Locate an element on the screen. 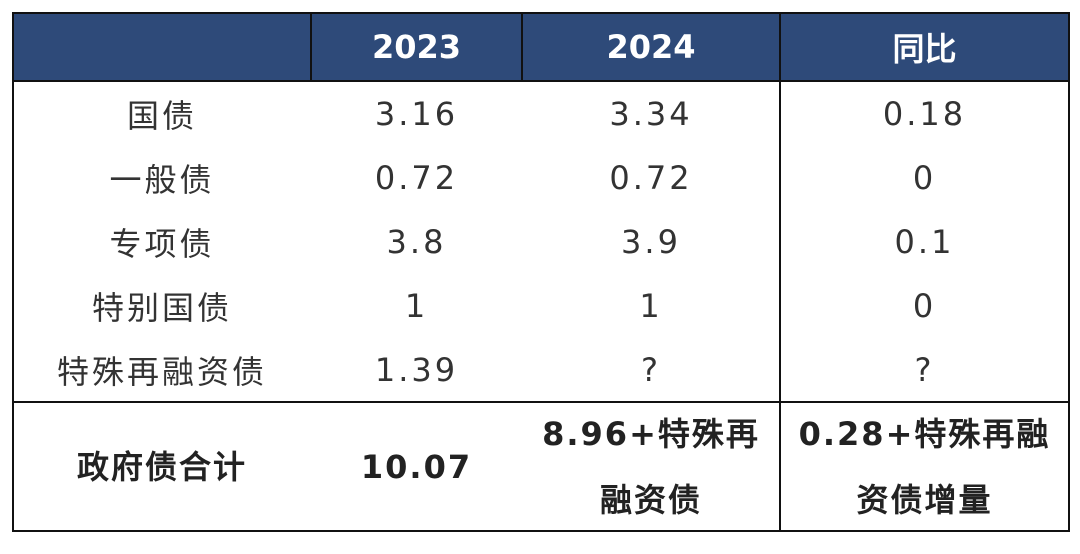 The width and height of the screenshot is (1080, 554). value-2023: 0.72 is located at coordinates (416, 178).